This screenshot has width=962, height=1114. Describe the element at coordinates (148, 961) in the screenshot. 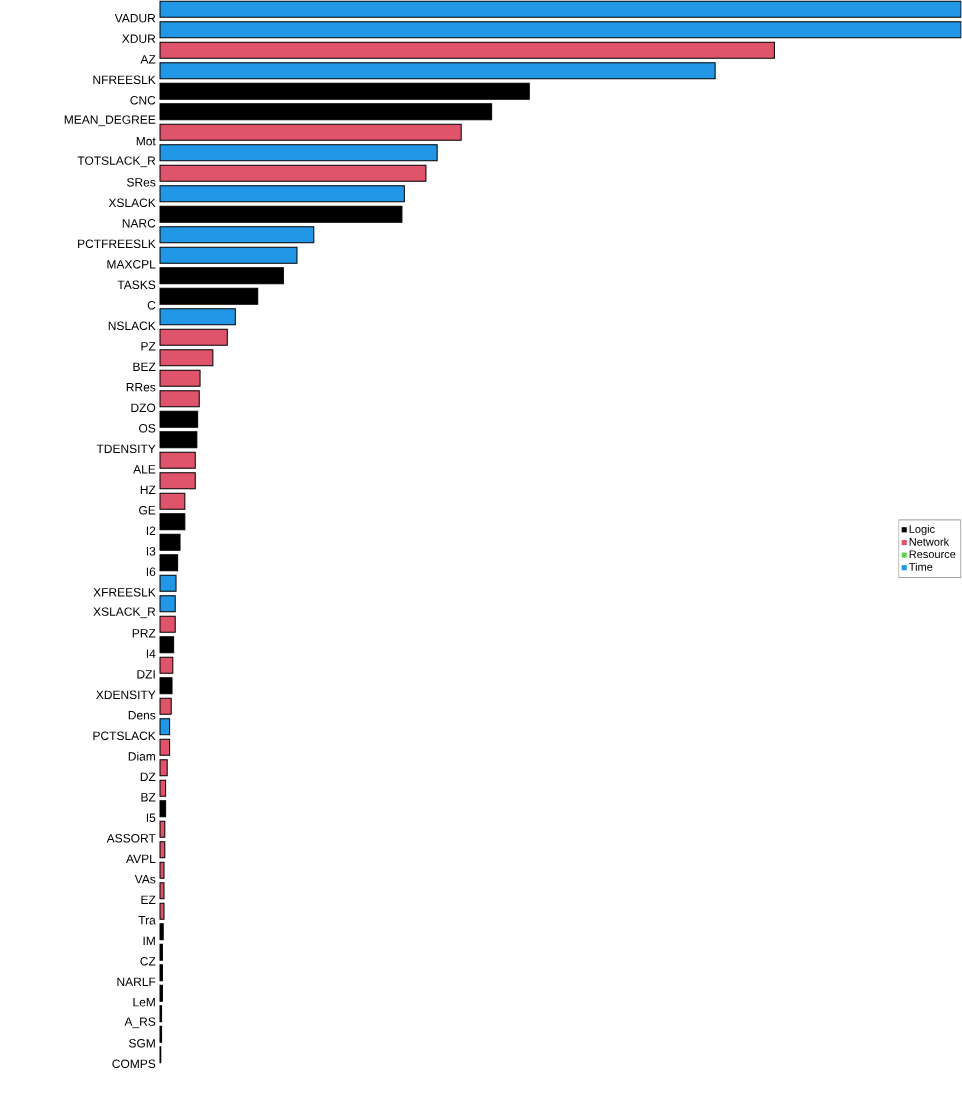

I see `y-tick-label: CZ` at that location.